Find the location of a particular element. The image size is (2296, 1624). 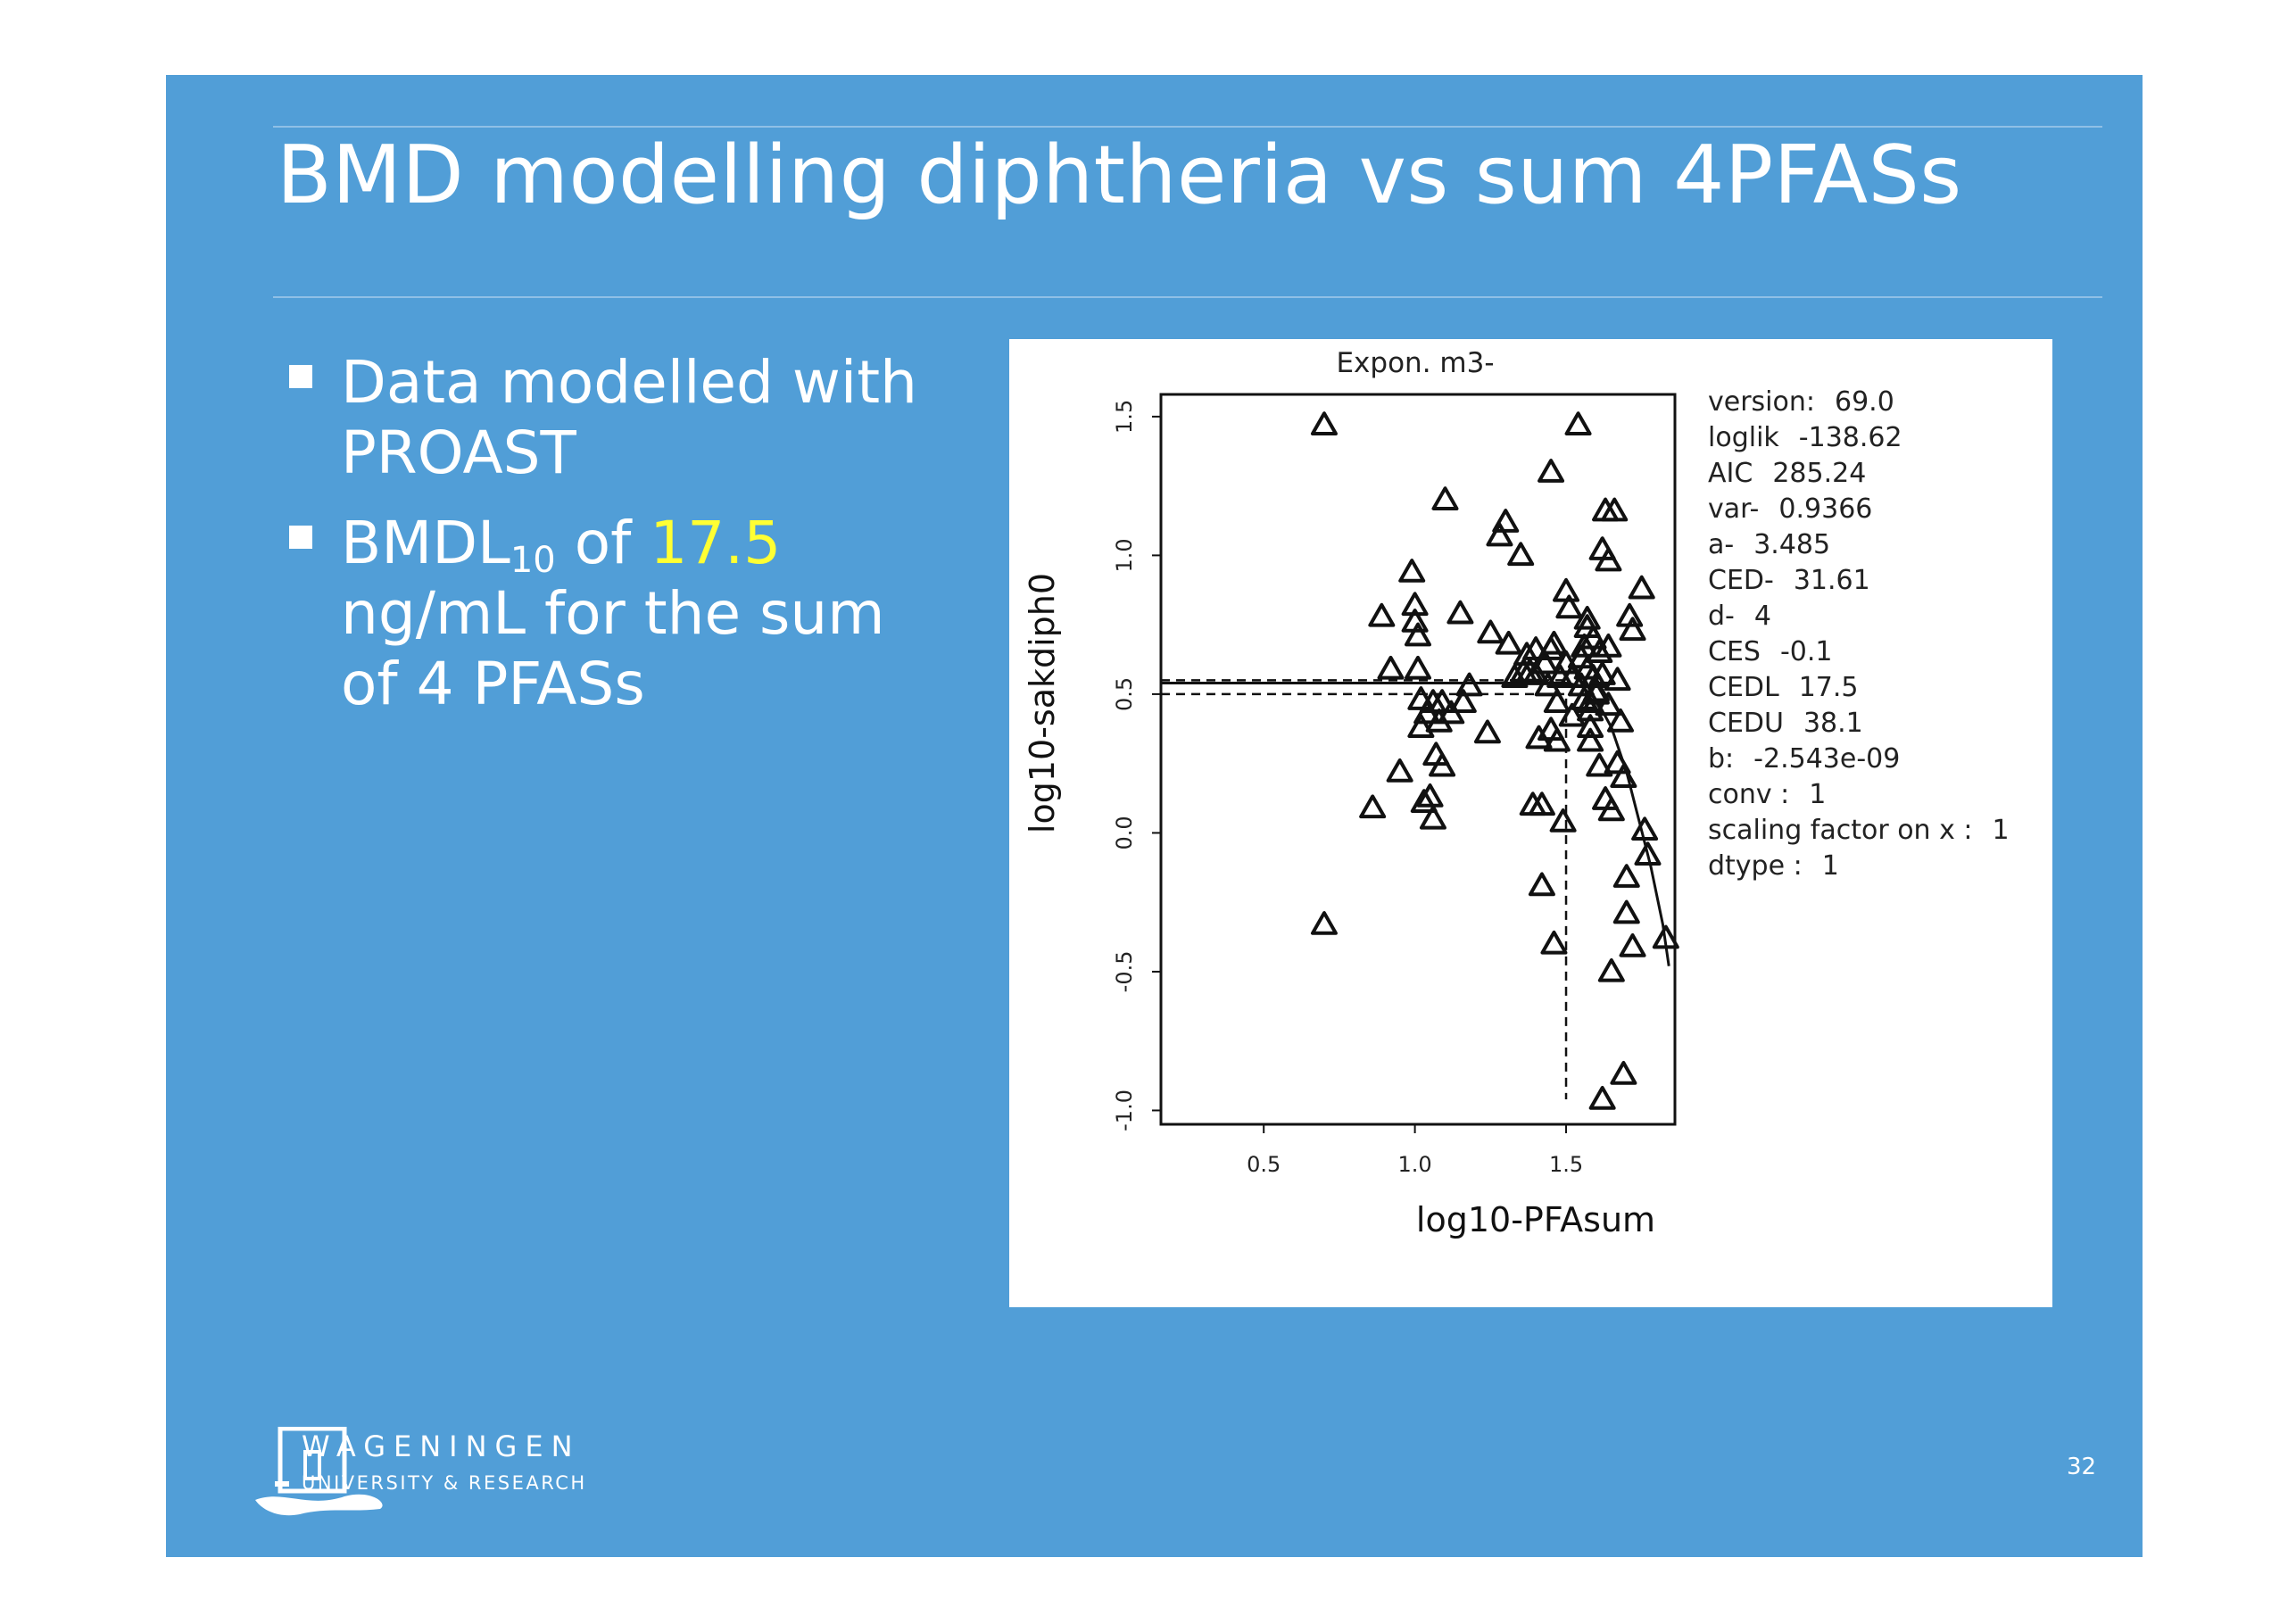

annotation-key: loglik is located at coordinates (1744, 437).